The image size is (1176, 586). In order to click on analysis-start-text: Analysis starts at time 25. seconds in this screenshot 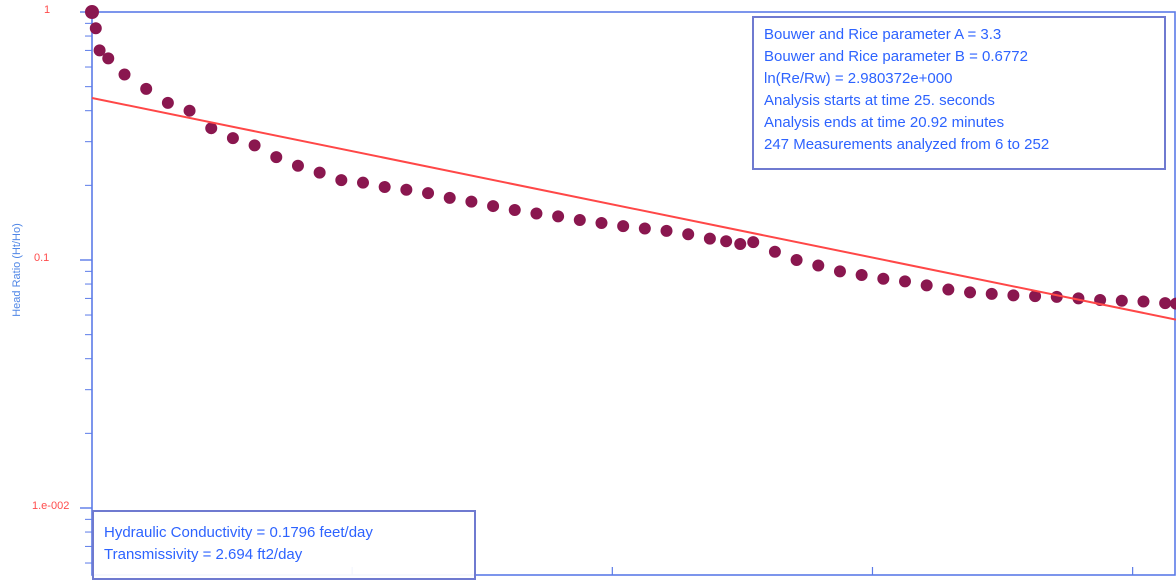, I will do `click(879, 100)`.